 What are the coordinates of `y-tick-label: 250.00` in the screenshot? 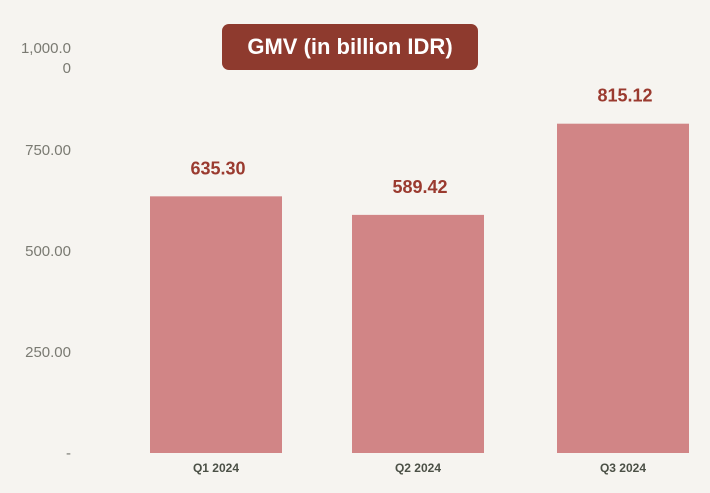 It's located at (48, 352).